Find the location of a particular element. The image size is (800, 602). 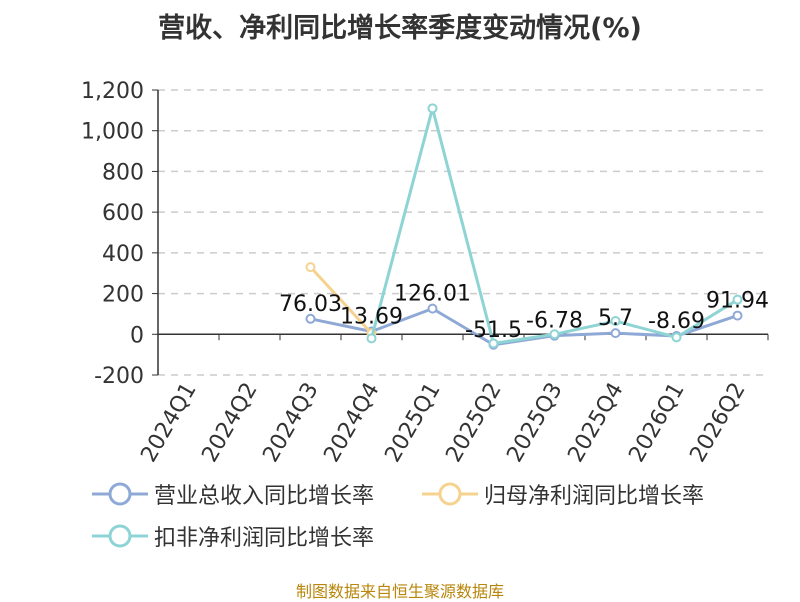

series-line is located at coordinates (341, 300).